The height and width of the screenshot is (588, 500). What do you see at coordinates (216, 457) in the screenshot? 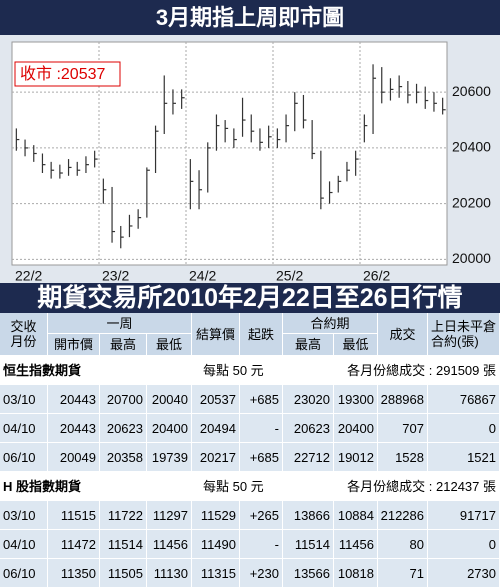
I see `table-cell: 20217` at bounding box center [216, 457].